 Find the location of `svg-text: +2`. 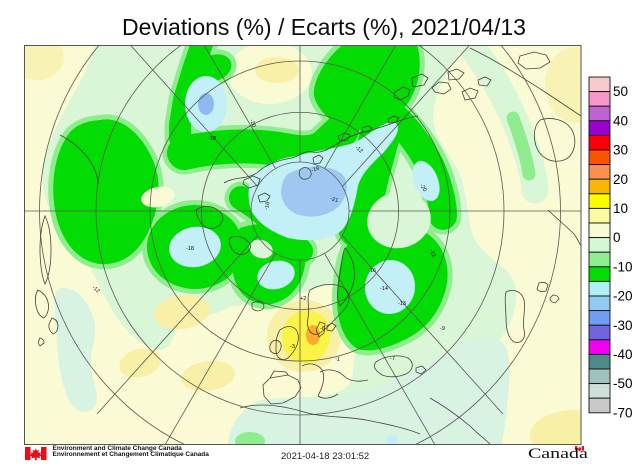

svg-text: +2 is located at coordinates (303, 299).